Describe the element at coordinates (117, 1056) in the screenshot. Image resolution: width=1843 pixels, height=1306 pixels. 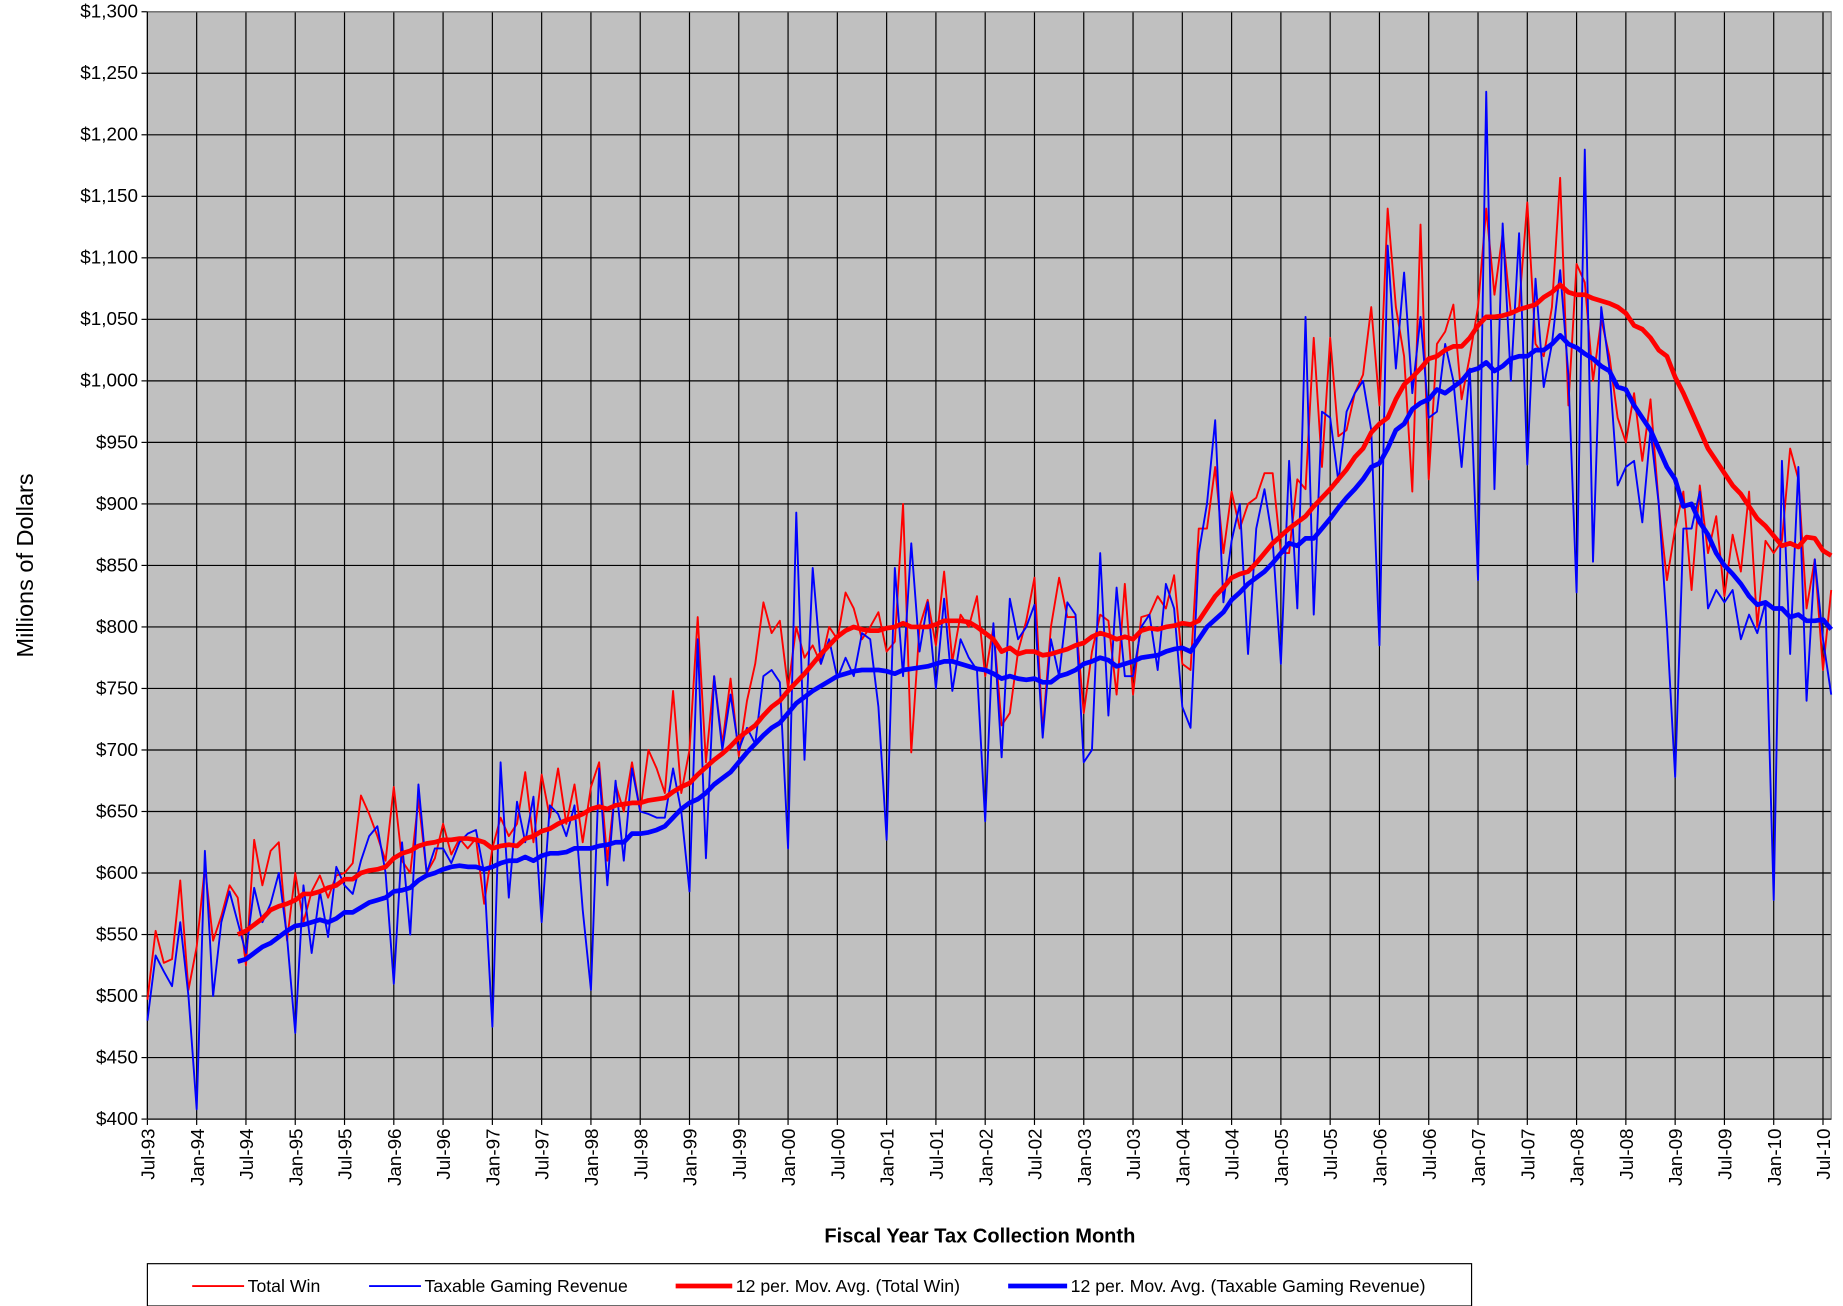
I see `y-tick-label: $450` at that location.